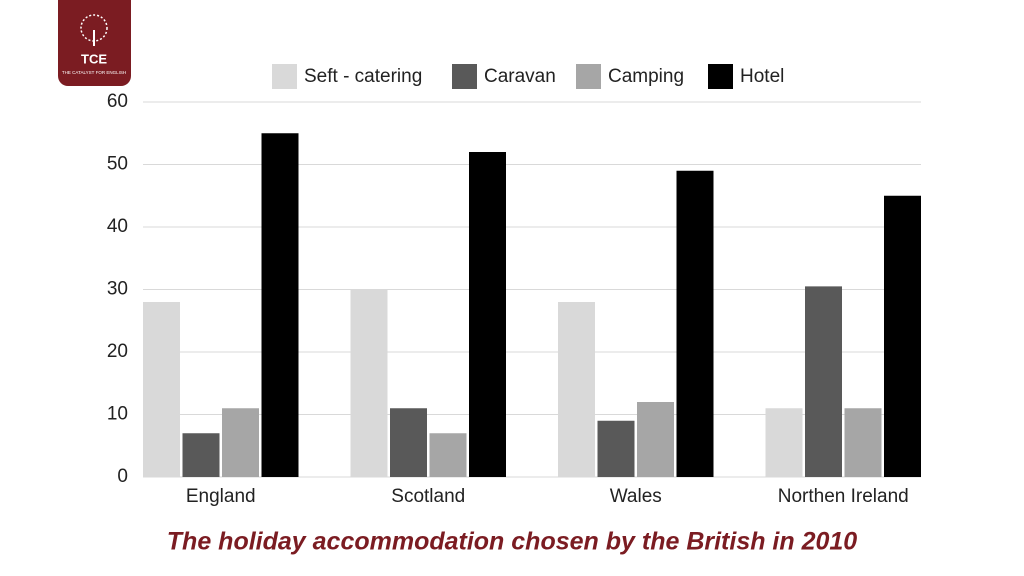 The height and width of the screenshot is (576, 1024). Describe the element at coordinates (363, 76) in the screenshot. I see `legend-label: Seft - catering` at that location.